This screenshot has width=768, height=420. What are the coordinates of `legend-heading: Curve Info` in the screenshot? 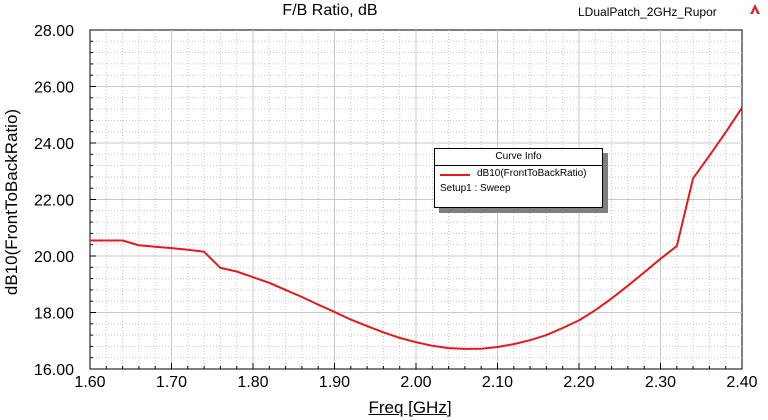 It's located at (518, 157).